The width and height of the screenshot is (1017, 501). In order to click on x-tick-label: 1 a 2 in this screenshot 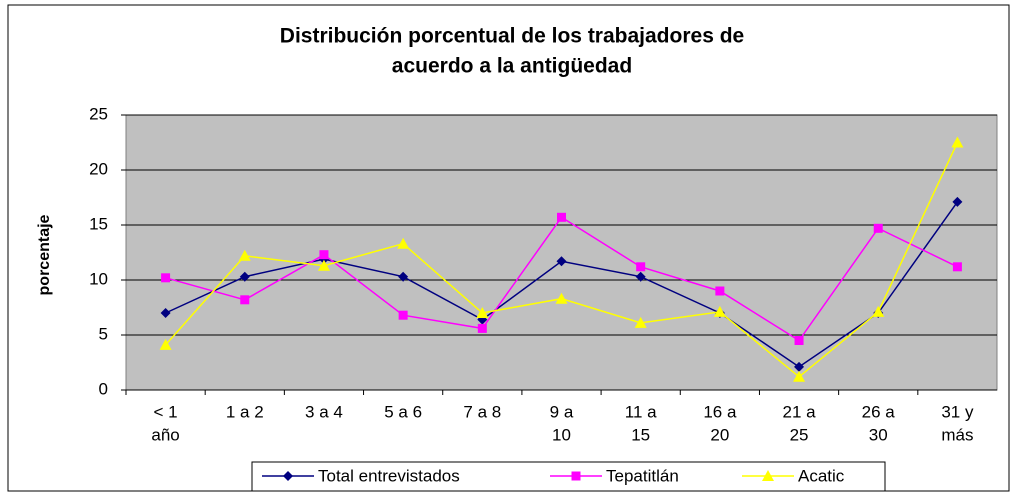, I will do `click(245, 411)`.